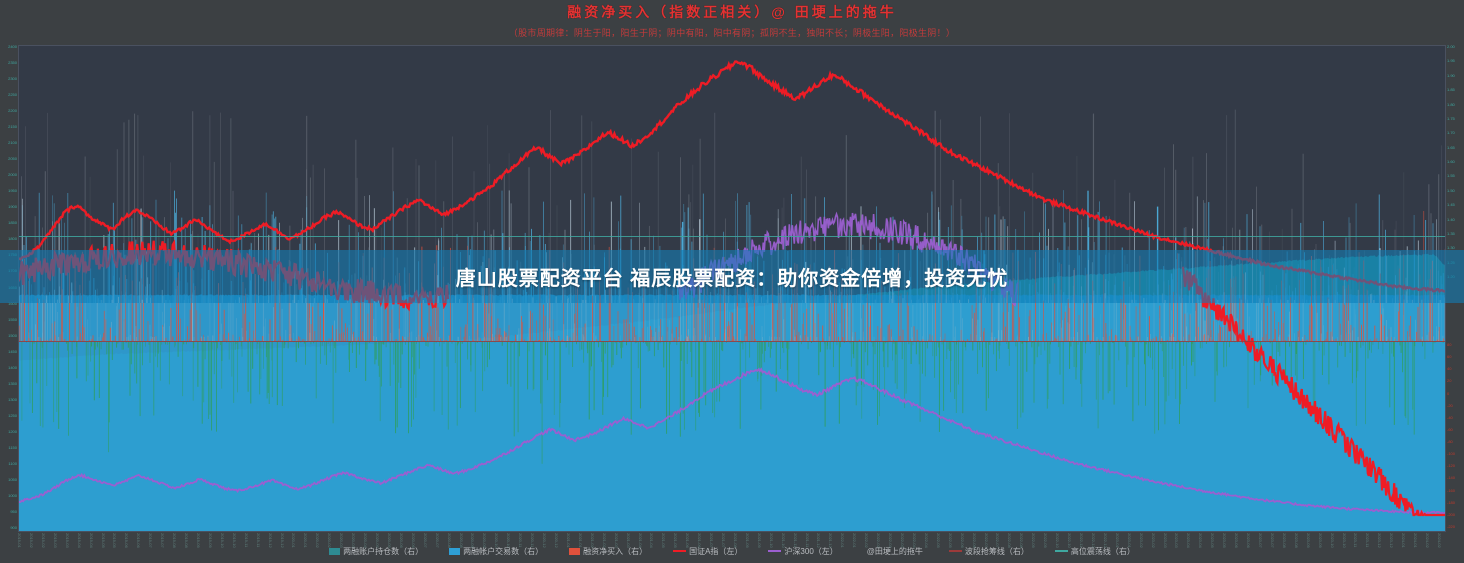 The height and width of the screenshot is (563, 1464). Describe the element at coordinates (12, 447) in the screenshot. I see `y-tick-left: 1150` at that location.